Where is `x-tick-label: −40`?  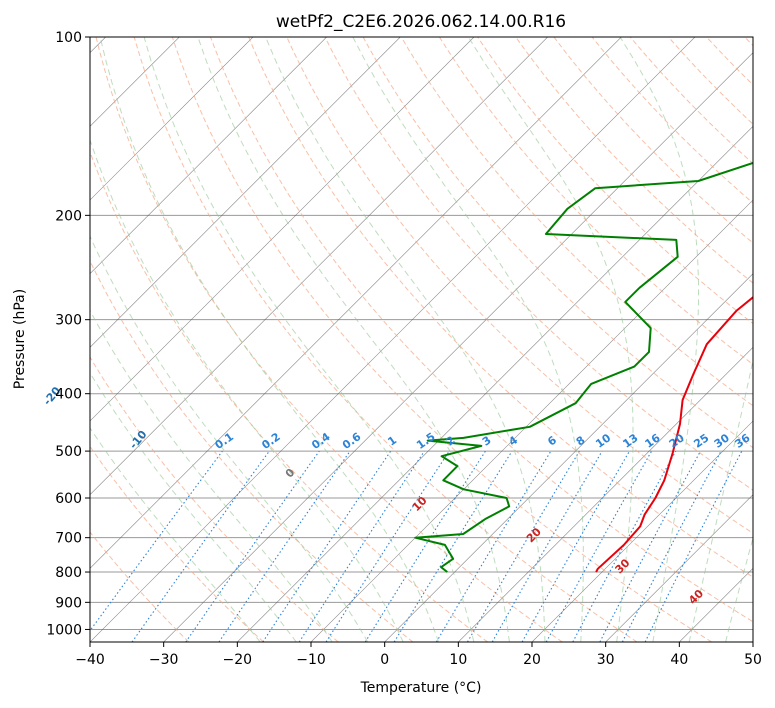
x-tick-label: −40 is located at coordinates (90, 660).